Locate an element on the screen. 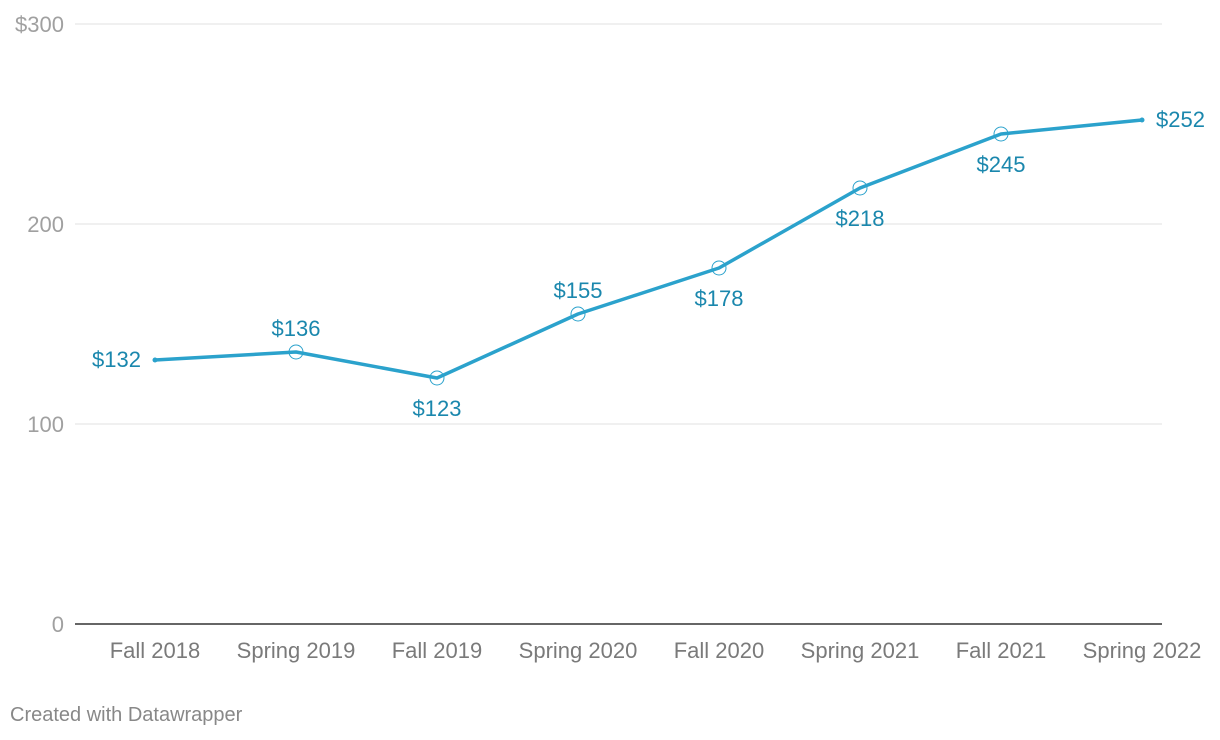  data-label: $218 is located at coordinates (860, 218).